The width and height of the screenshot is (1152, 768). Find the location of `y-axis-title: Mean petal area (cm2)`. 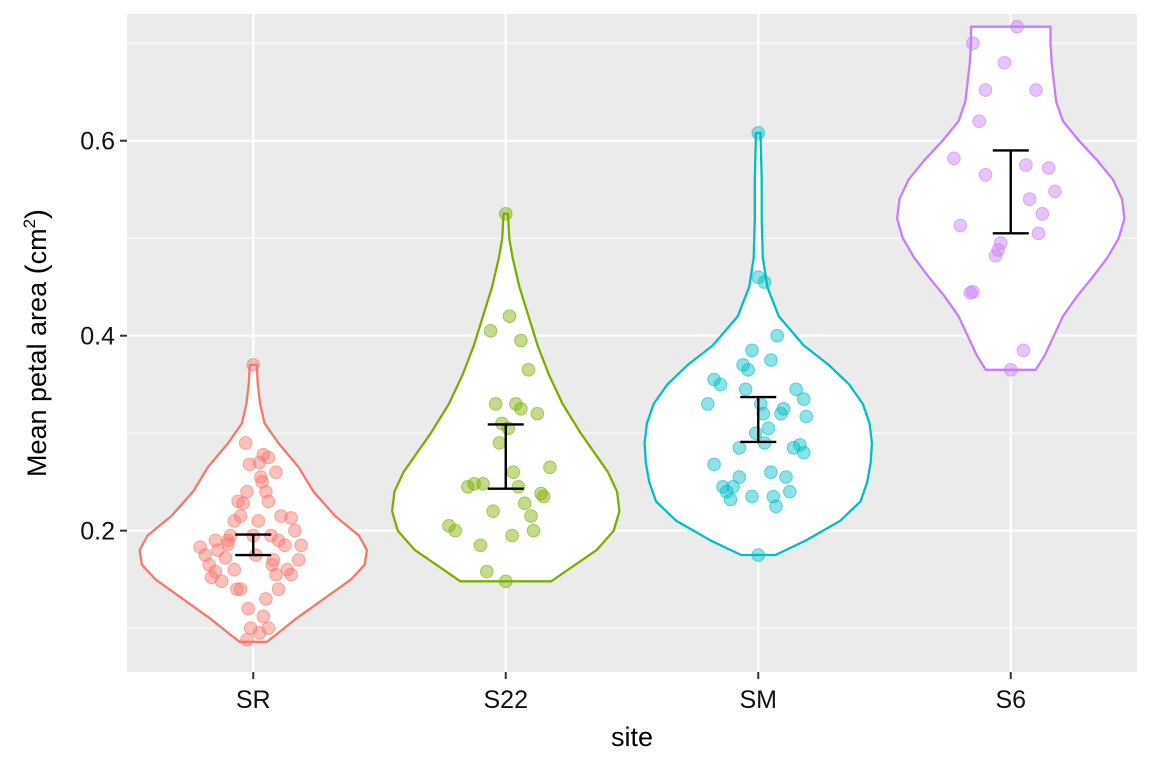

y-axis-title: Mean petal area (cm2) is located at coordinates (36, 343).